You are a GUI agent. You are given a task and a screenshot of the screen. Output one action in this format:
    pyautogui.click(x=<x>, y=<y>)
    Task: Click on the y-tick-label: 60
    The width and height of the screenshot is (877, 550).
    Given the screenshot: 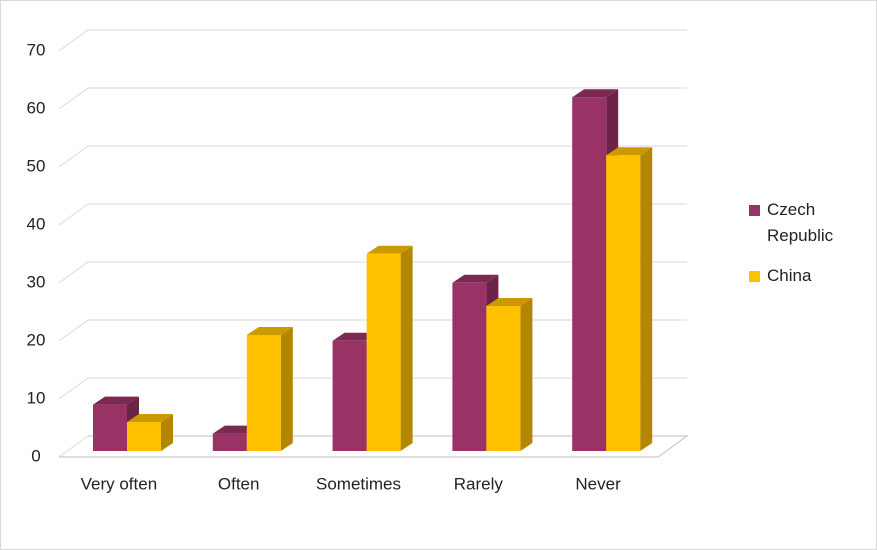 What is the action you would take?
    pyautogui.click(x=36, y=107)
    